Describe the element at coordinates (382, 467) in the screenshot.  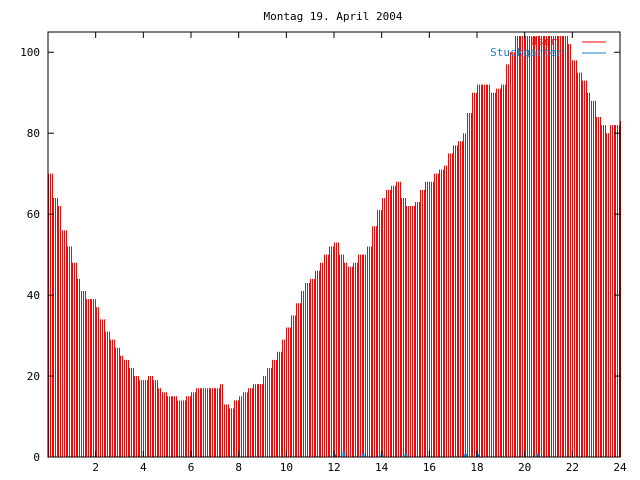
I see `x-tick-label: 14` at that location.